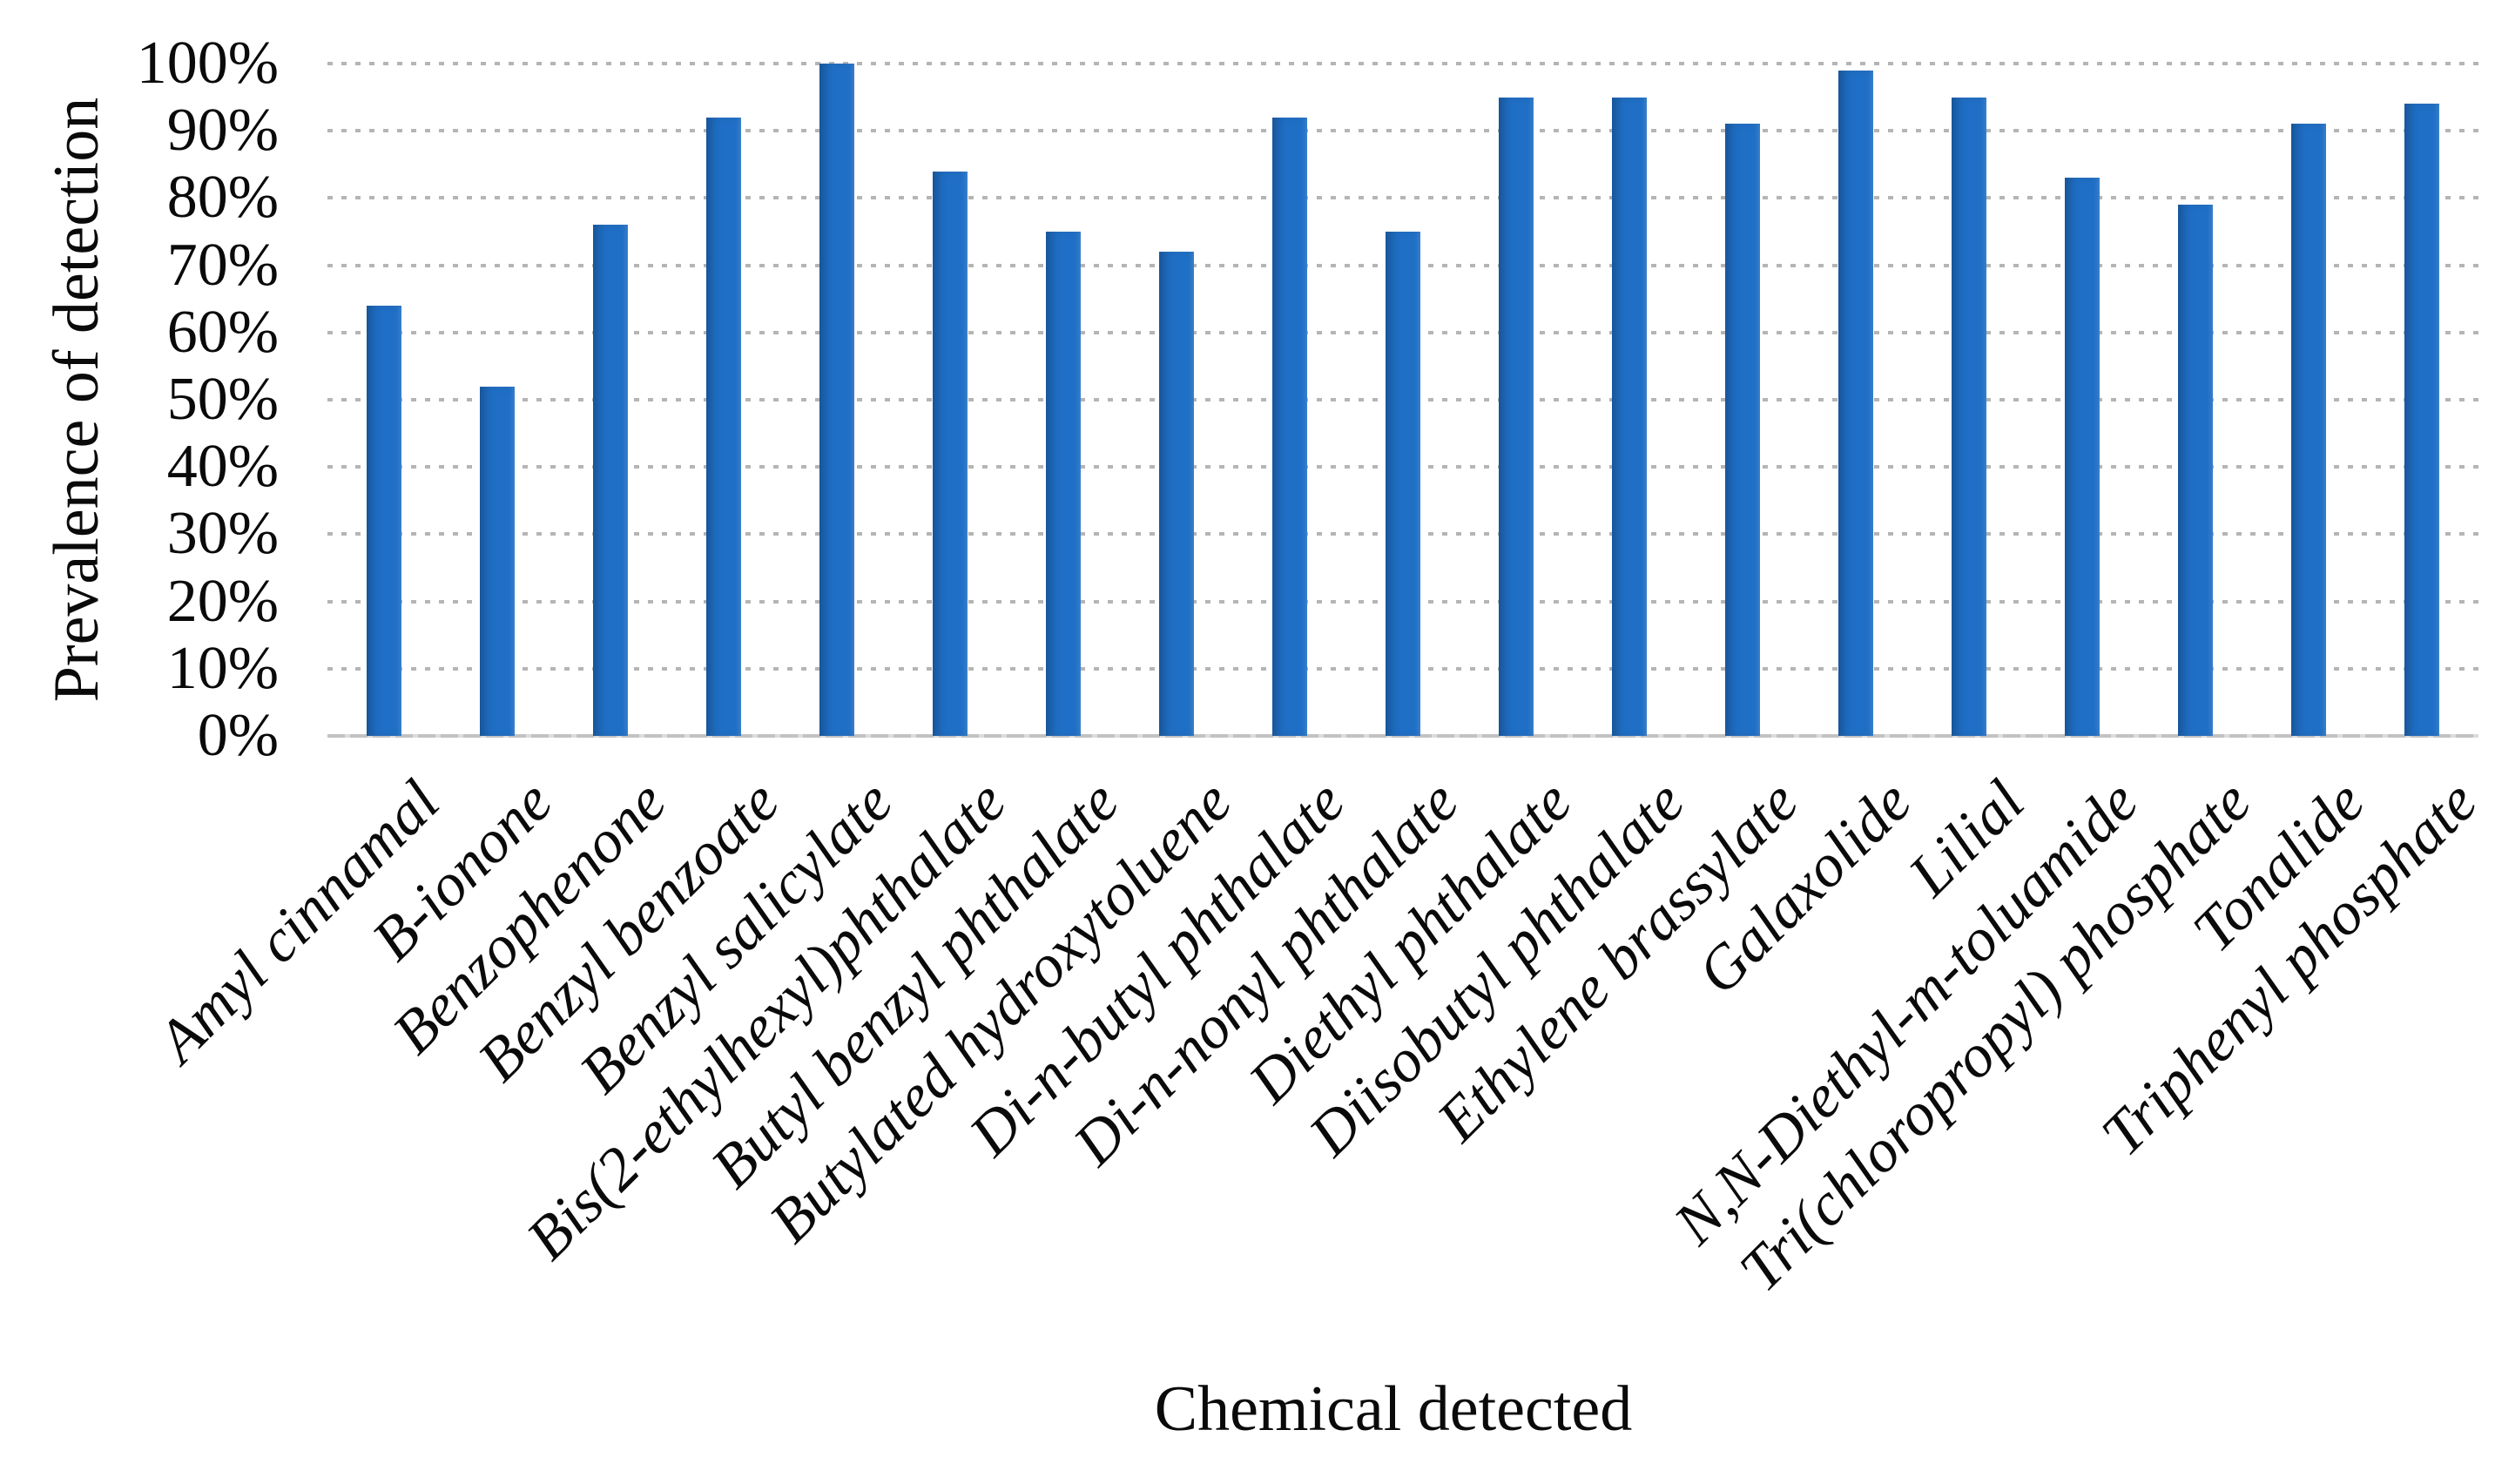 Image resolution: width=2495 pixels, height=1484 pixels. Describe the element at coordinates (1629, 417) in the screenshot. I see `bar-diisobutyl-phthalate` at that location.